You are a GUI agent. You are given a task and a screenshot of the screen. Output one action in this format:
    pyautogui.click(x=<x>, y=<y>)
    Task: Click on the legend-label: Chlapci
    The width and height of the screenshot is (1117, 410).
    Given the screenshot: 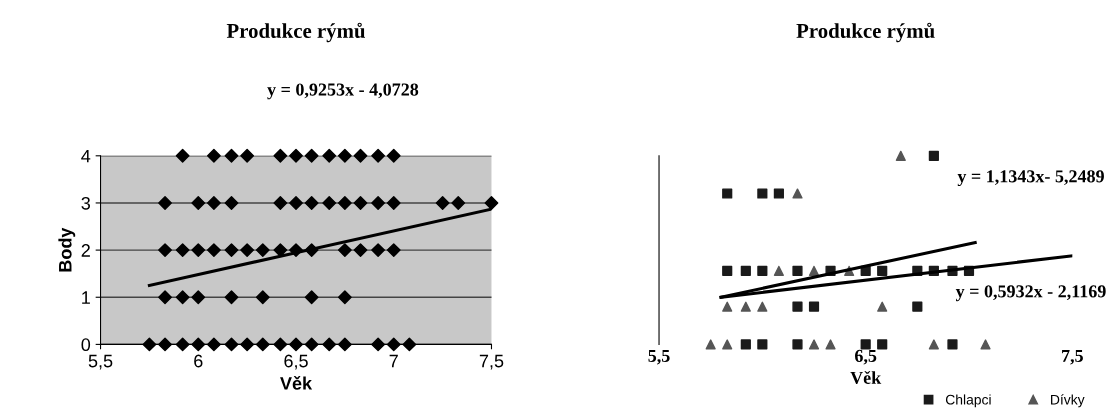 What is the action you would take?
    pyautogui.click(x=968, y=401)
    